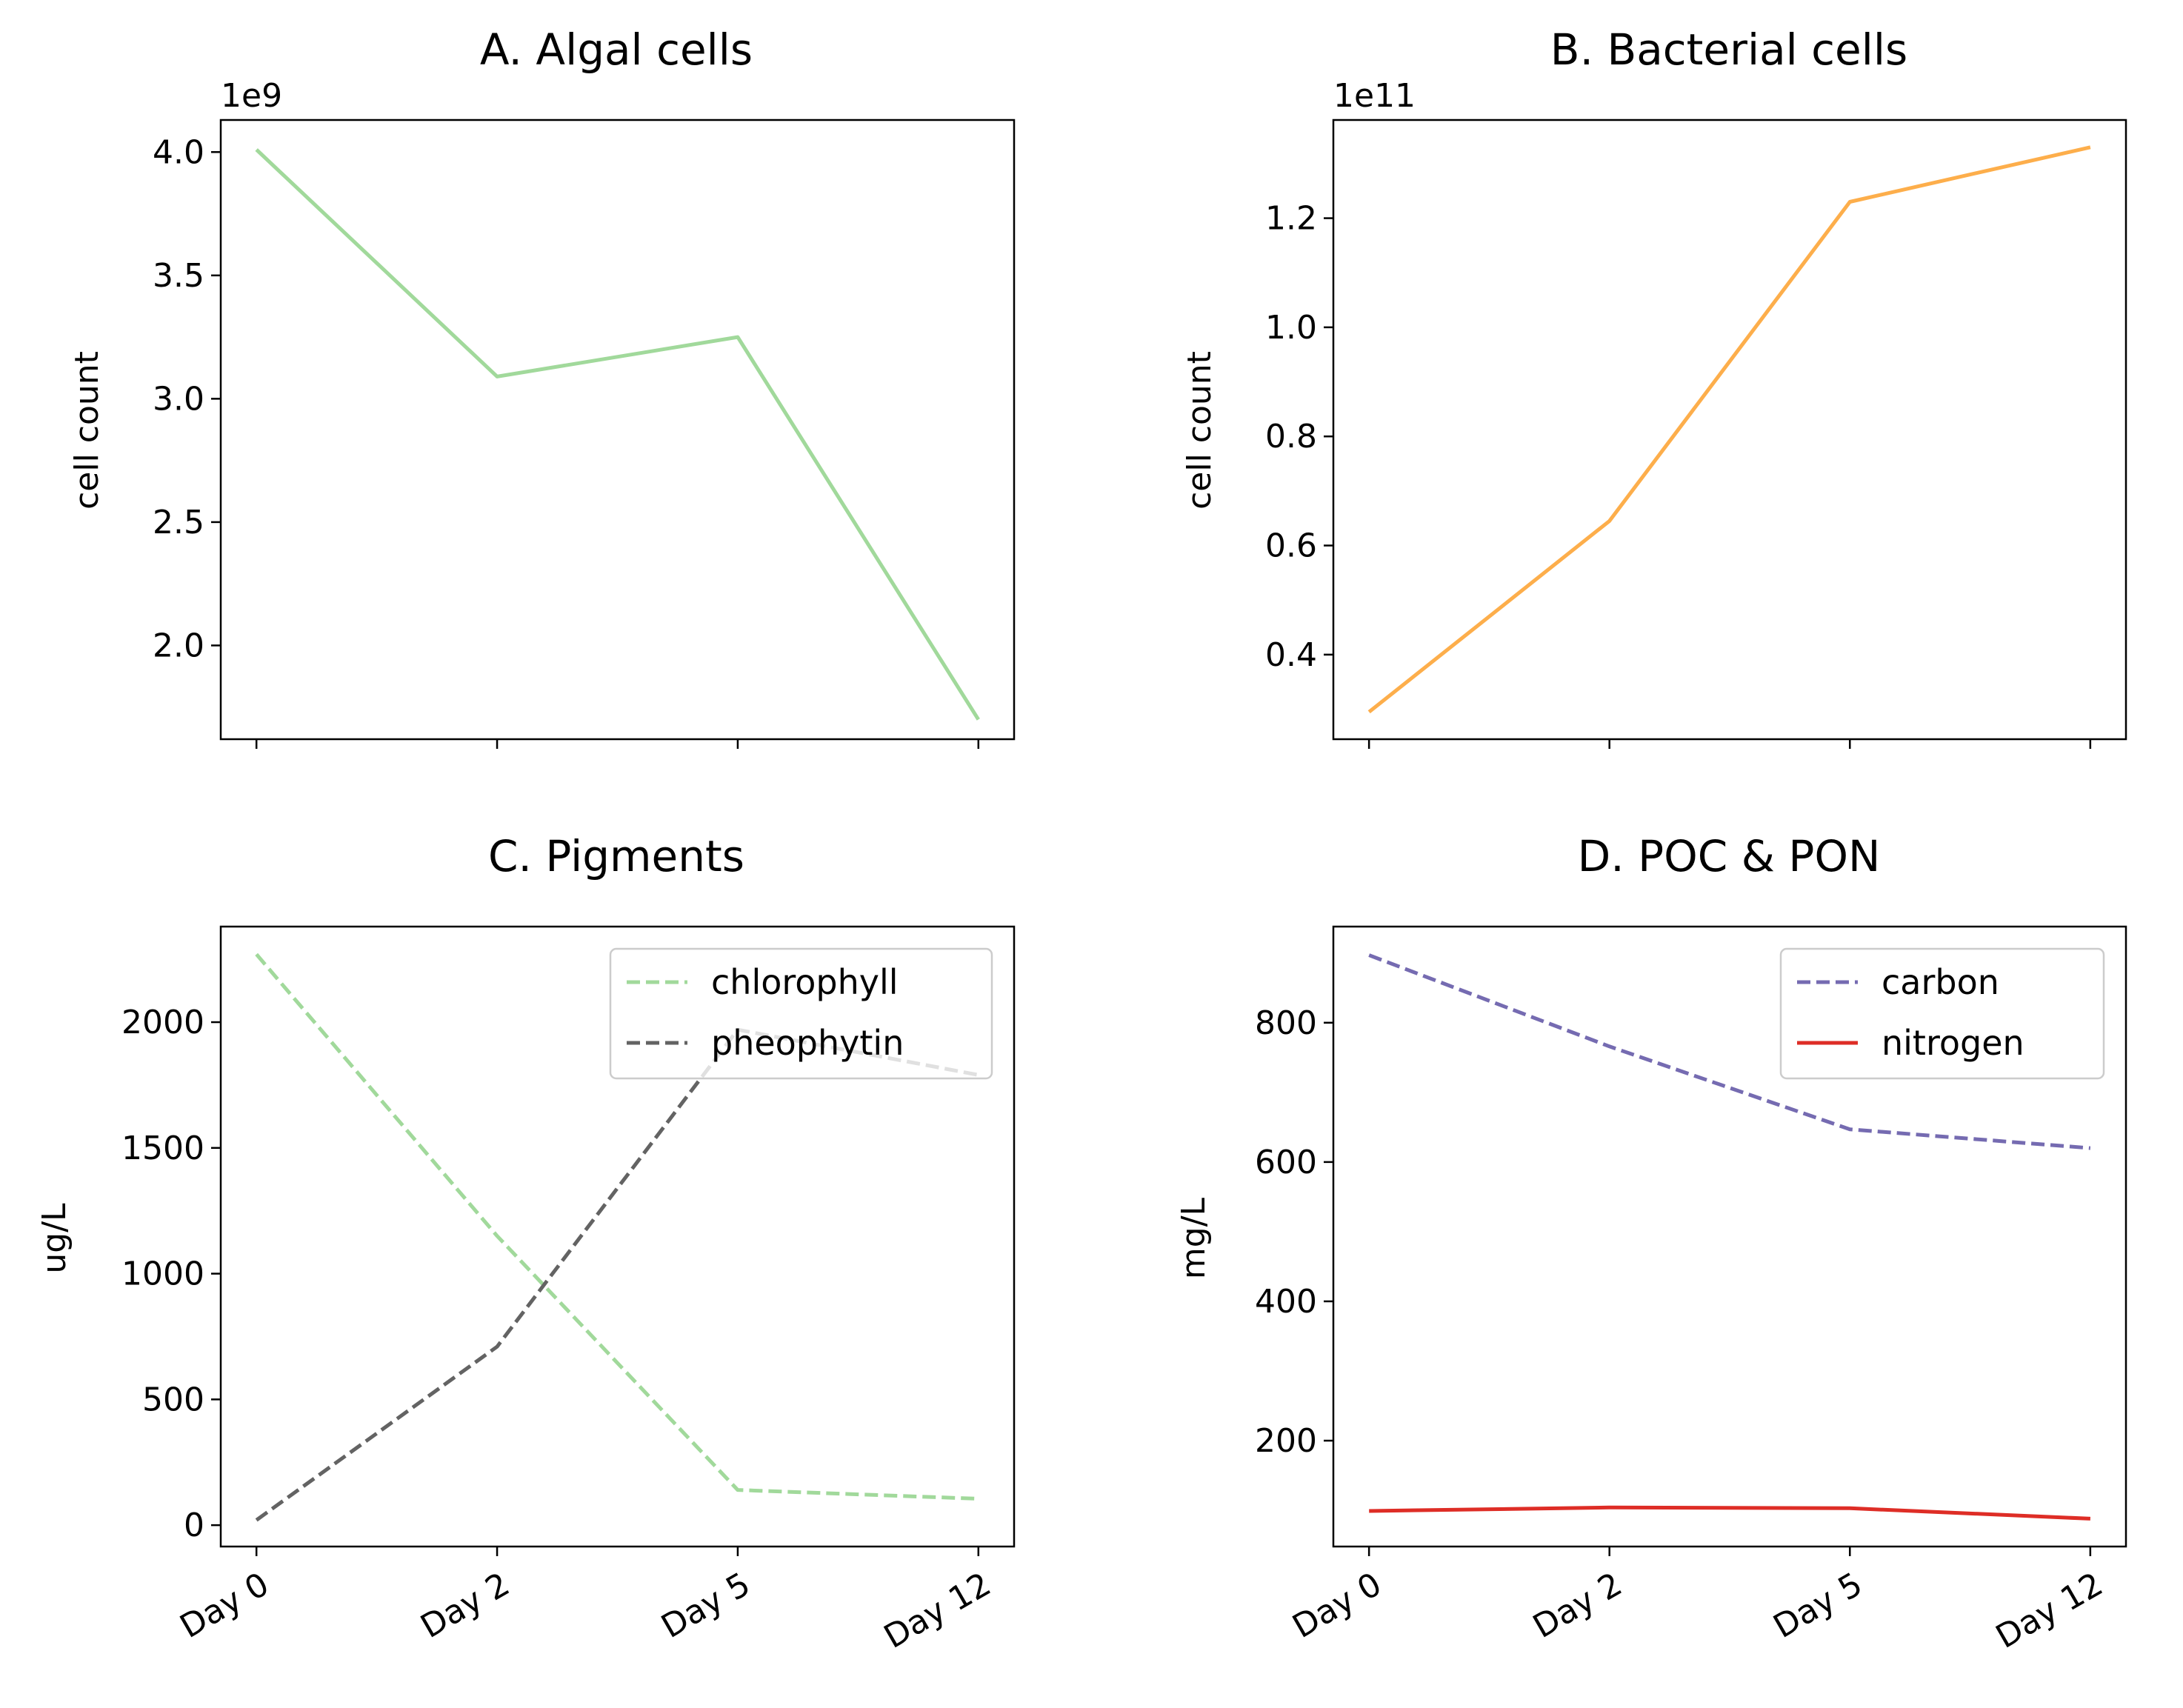 The image size is (2183, 1708). What do you see at coordinates (616, 49) in the screenshot?
I see `panel-a-title: A. Algal cells` at bounding box center [616, 49].